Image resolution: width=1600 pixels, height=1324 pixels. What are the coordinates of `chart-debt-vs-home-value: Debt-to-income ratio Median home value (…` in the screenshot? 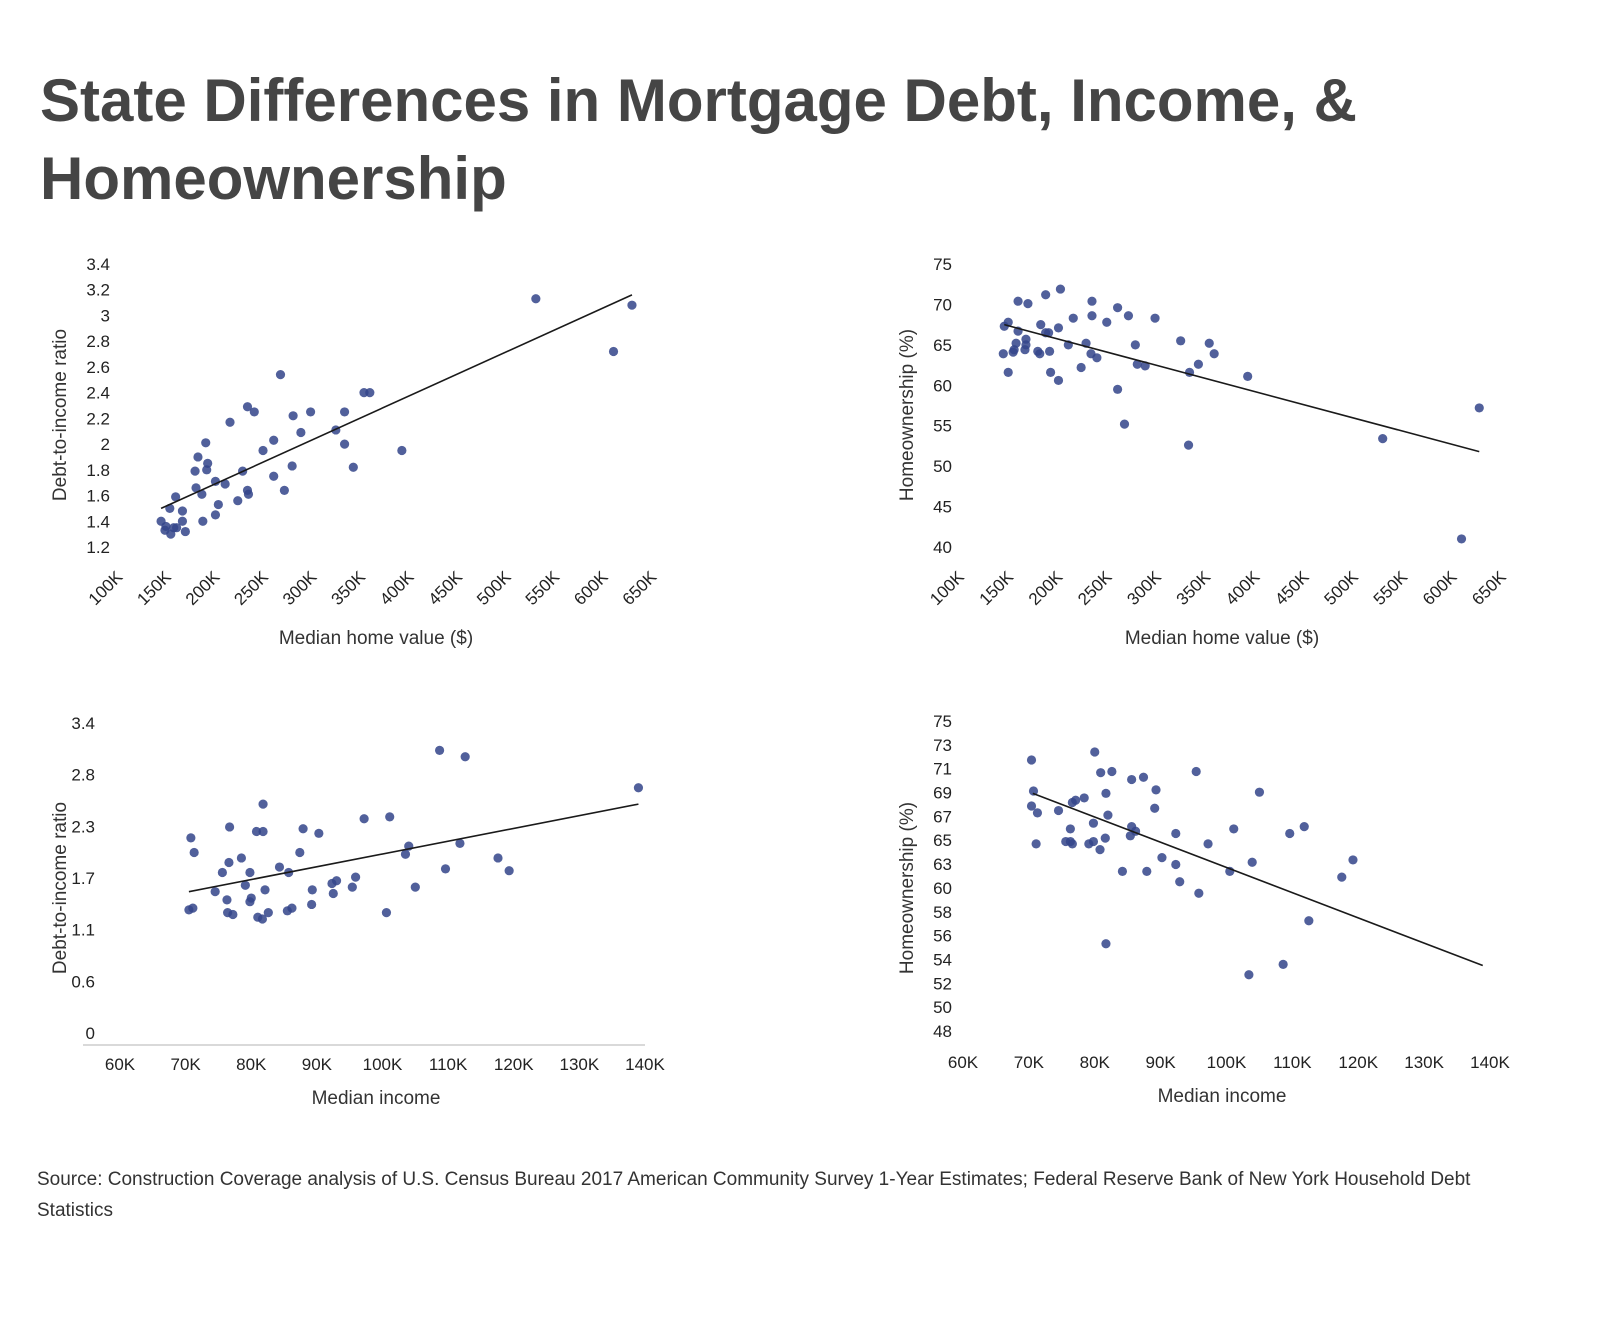 It's located at (355, 452).